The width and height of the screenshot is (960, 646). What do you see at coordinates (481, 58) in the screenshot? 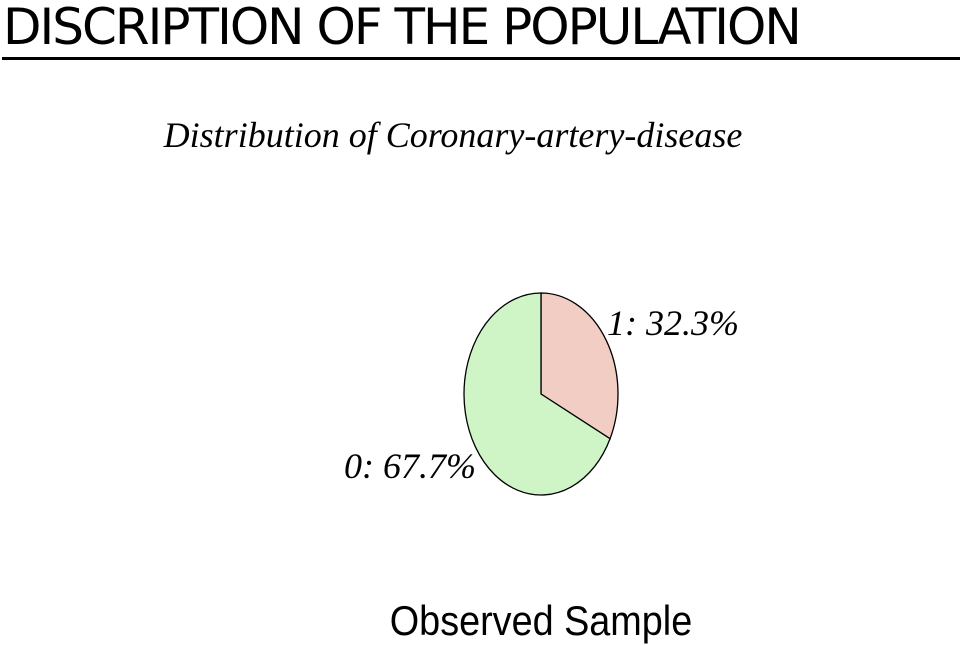
I see `title-underline` at bounding box center [481, 58].